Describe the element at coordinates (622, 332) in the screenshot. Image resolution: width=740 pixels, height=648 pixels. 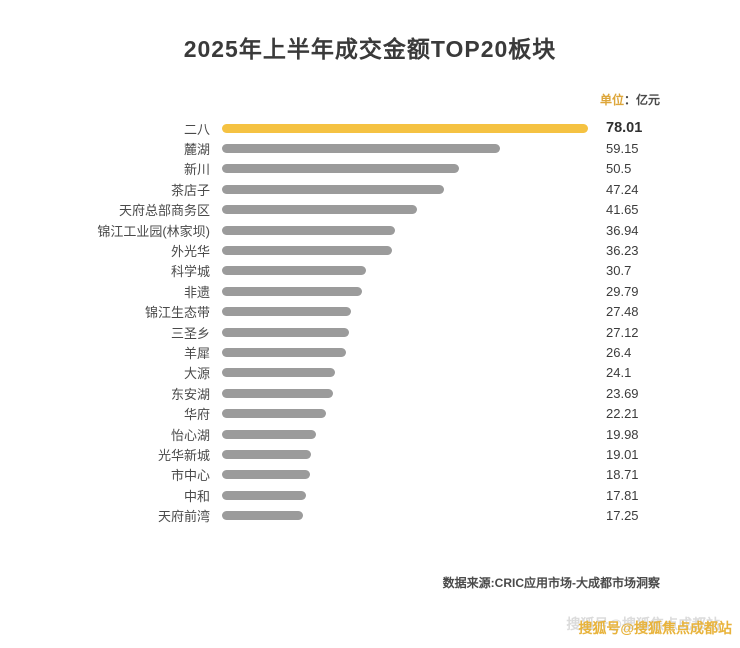
I see `value-label: 27.12` at that location.